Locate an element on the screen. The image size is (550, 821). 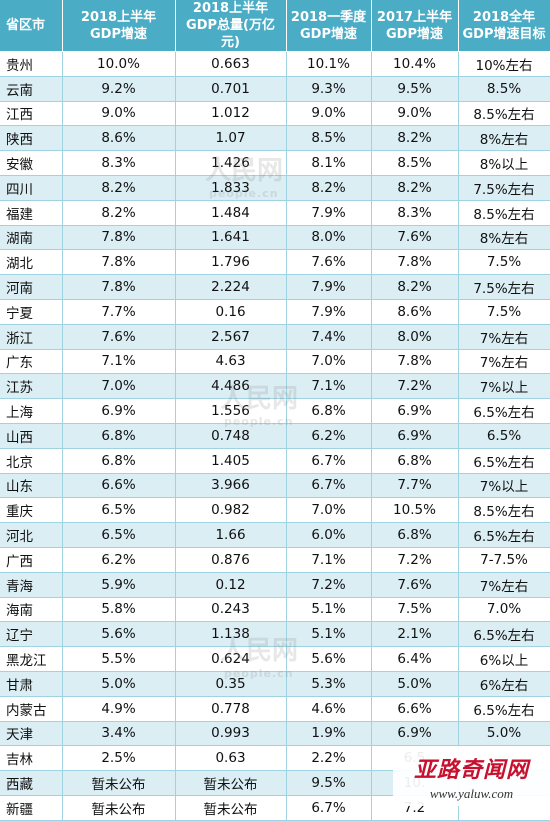
province-cell: 江苏 is located at coordinates (31, 386).